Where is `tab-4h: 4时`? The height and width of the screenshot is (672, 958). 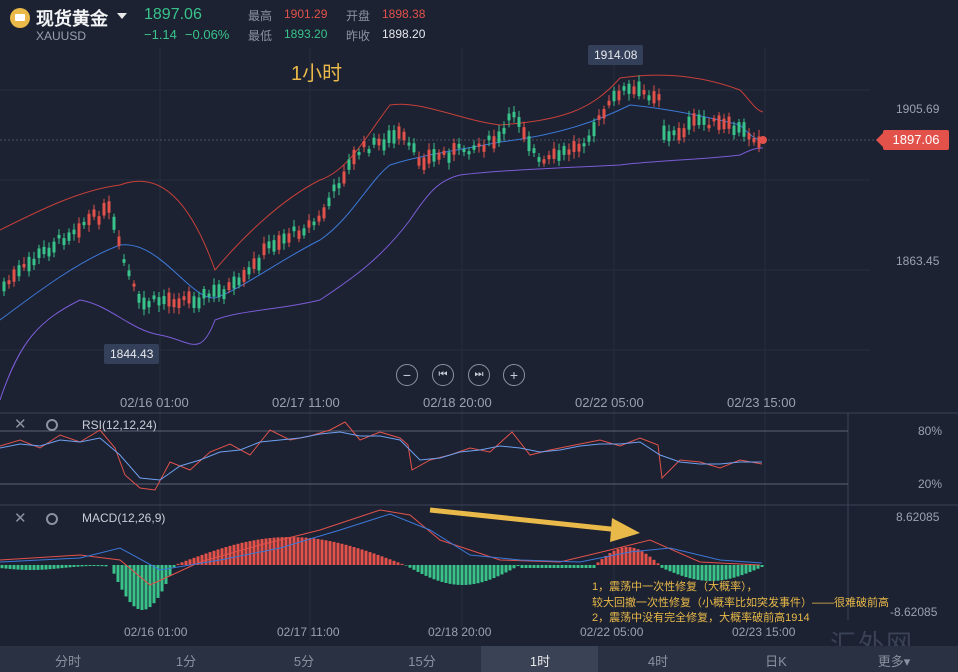 tab-4h: 4时 is located at coordinates (658, 661).